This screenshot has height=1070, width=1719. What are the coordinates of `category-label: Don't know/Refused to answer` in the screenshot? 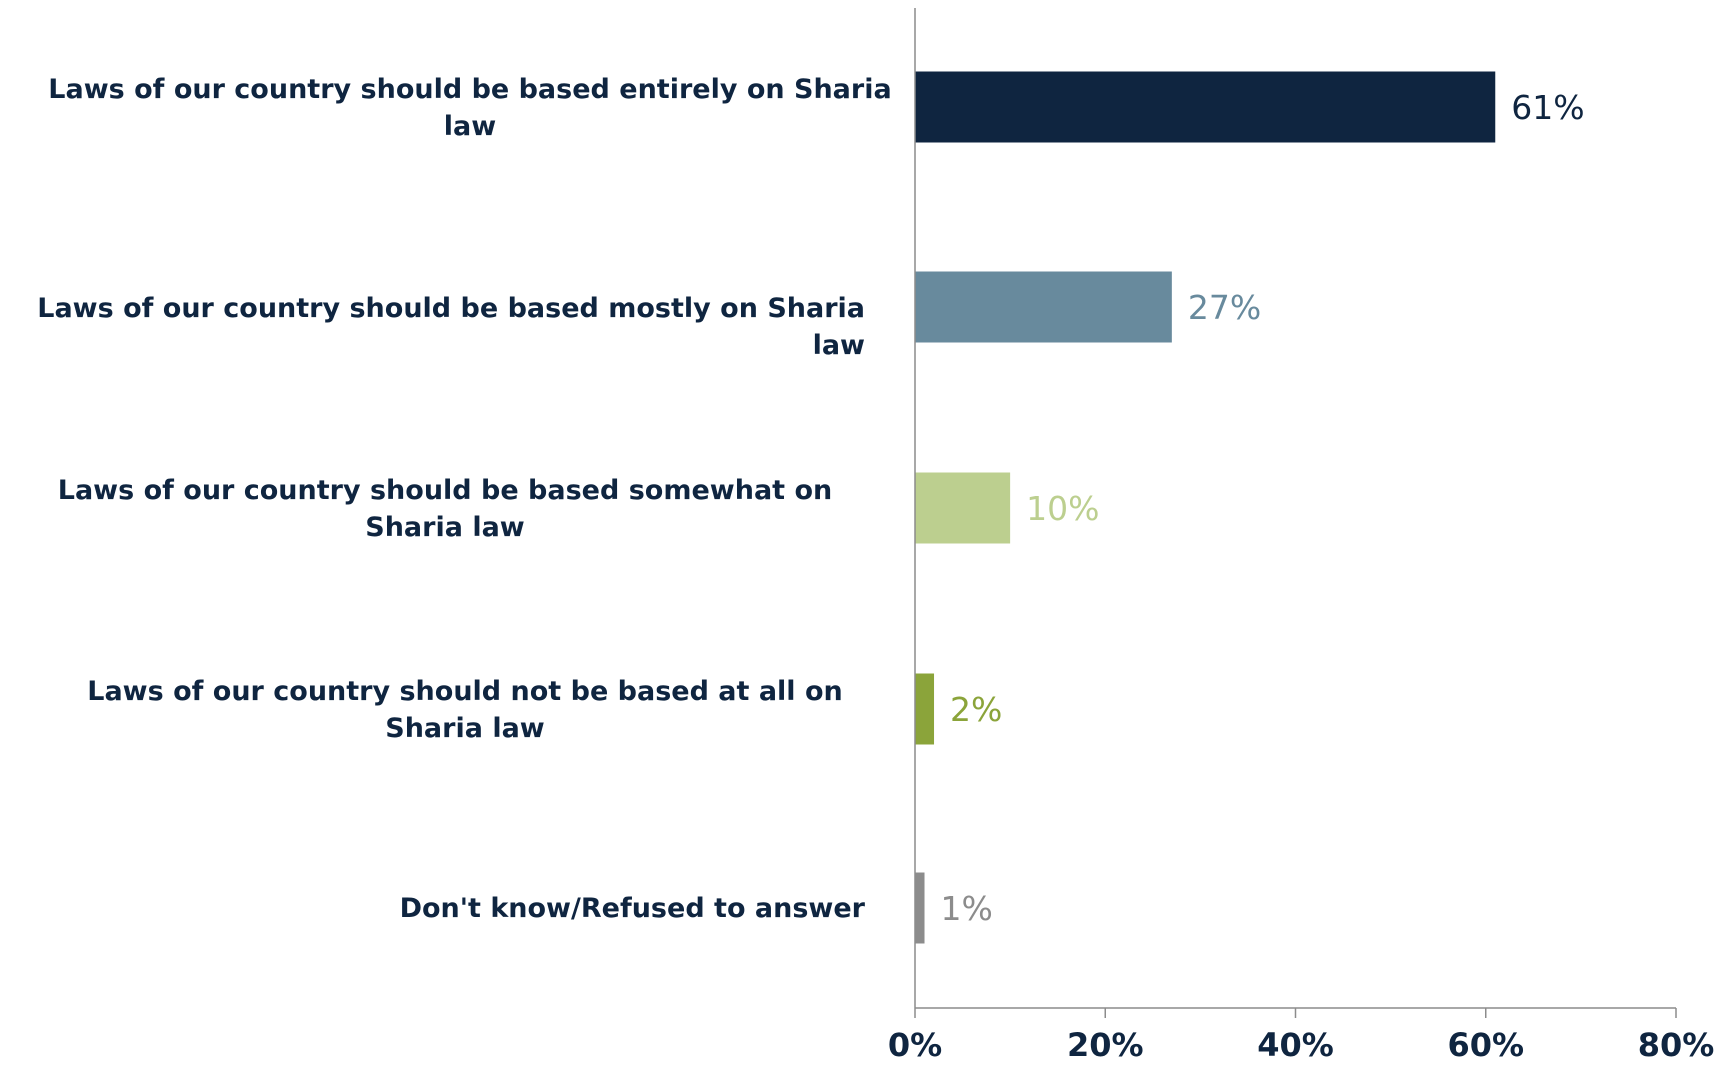 It's located at (632, 908).